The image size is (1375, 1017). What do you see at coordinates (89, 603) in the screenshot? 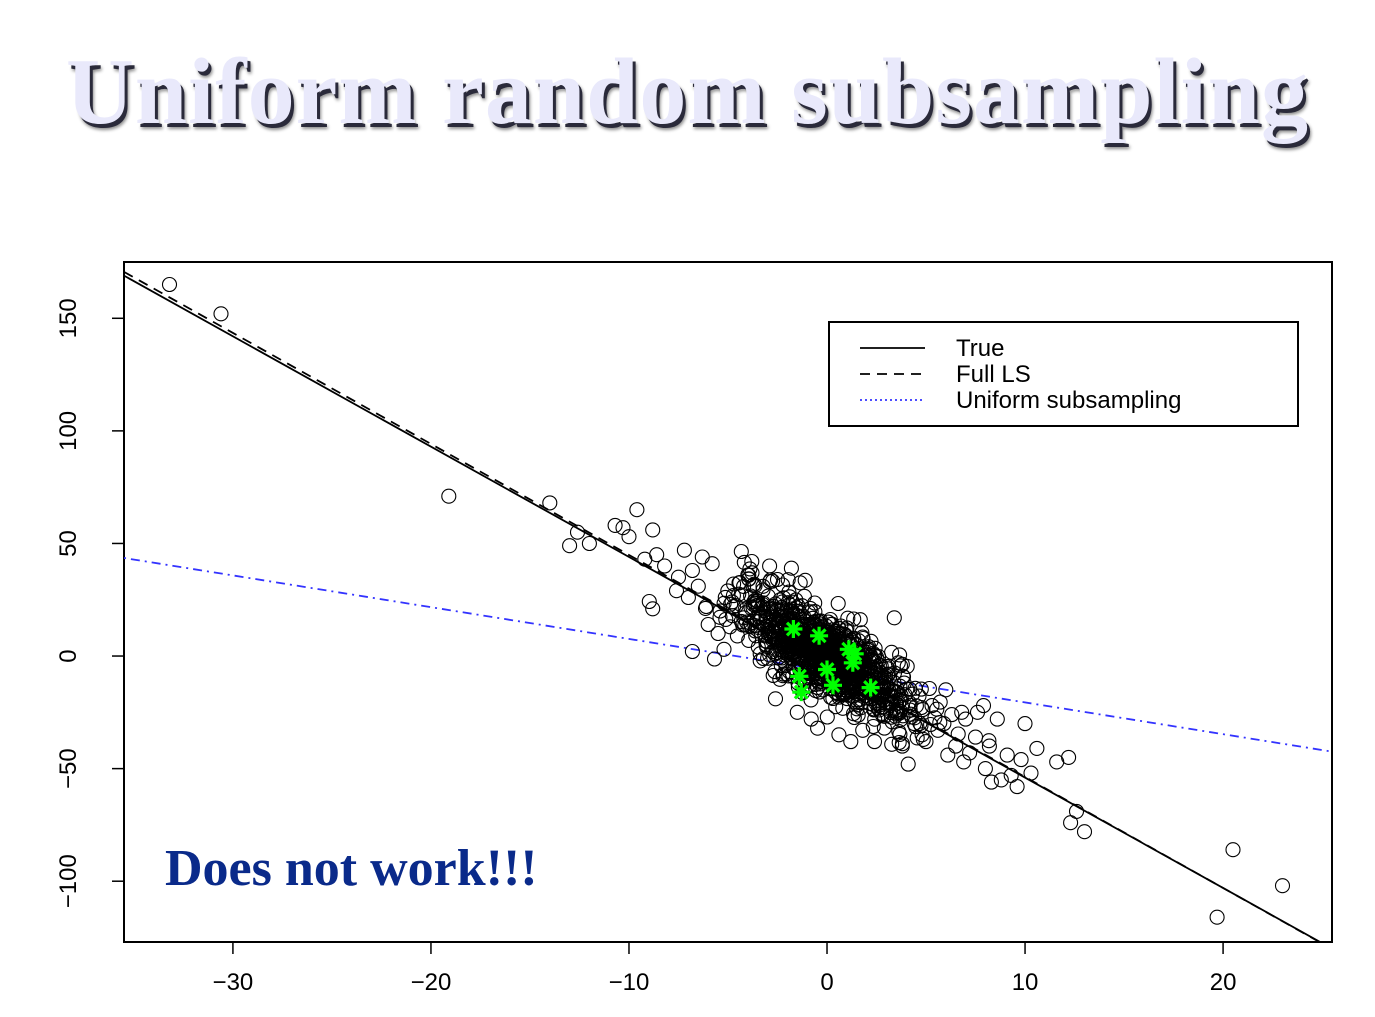
I see `y-axis: −100 −50 0 50 100 150` at bounding box center [89, 603].